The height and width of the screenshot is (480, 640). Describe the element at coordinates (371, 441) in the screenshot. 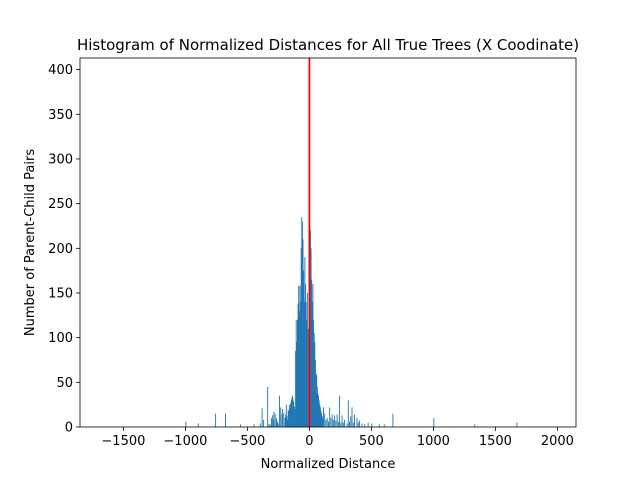

I see `x-tick-label: 500` at that location.